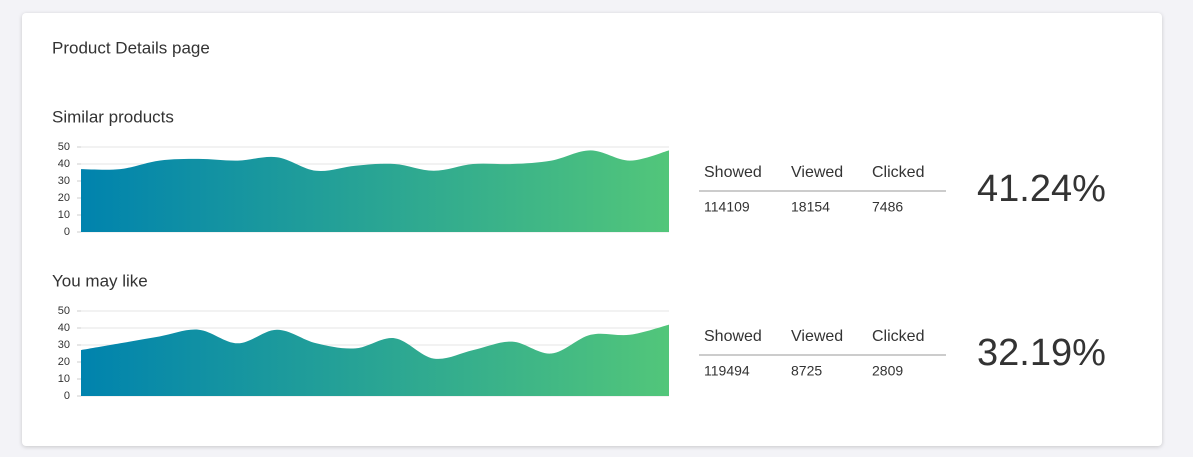 Image resolution: width=1193 pixels, height=457 pixels. I want to click on cell: 2809, so click(887, 371).